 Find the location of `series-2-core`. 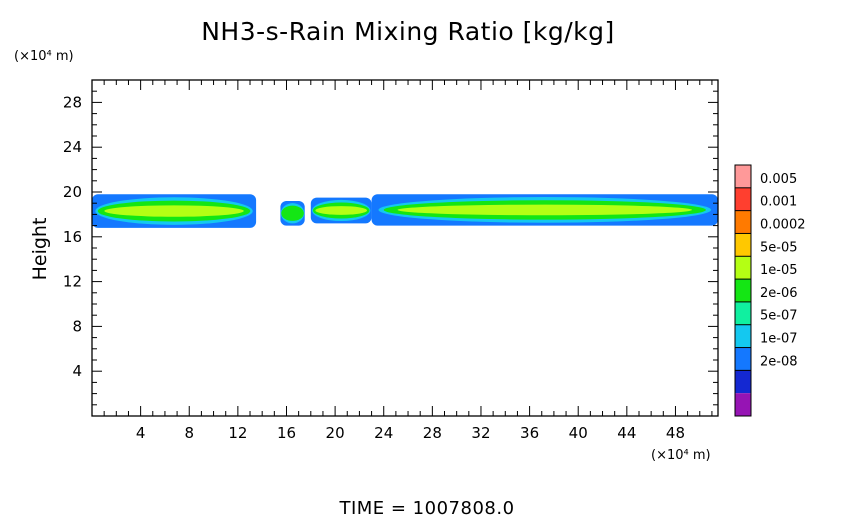

series-2-core is located at coordinates (341, 210).